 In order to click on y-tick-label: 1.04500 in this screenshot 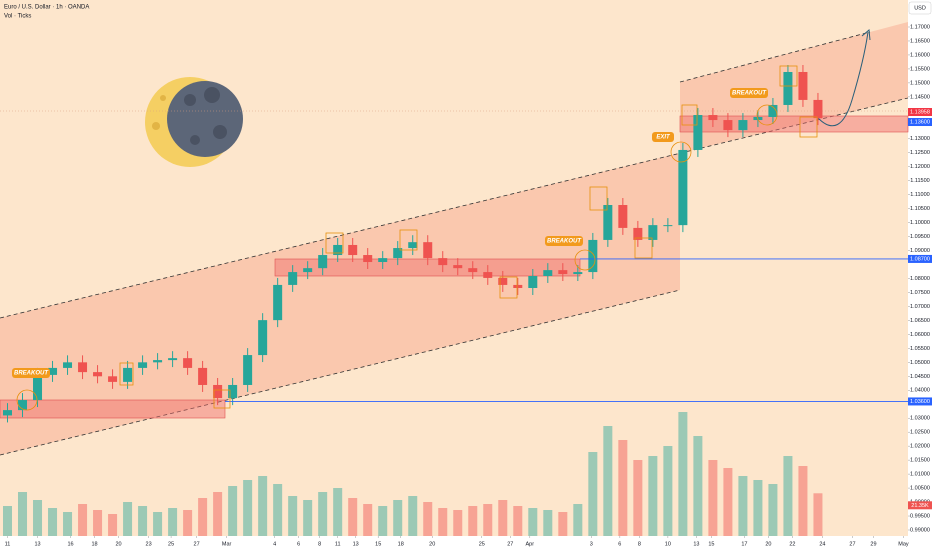, I will do `click(920, 377)`.